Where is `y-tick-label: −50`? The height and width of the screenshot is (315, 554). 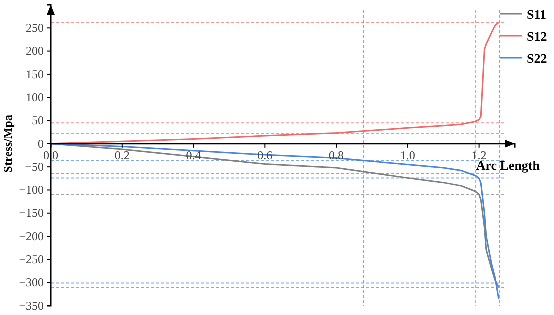 y-tick-label: −50 is located at coordinates (34, 167).